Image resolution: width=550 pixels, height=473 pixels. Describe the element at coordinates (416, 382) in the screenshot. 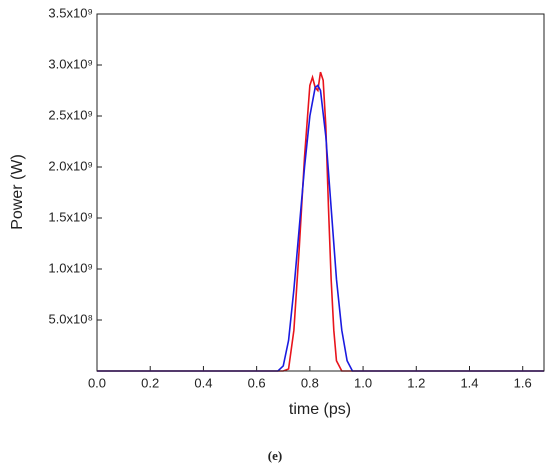

I see `x-tick-label: 1.2` at that location.